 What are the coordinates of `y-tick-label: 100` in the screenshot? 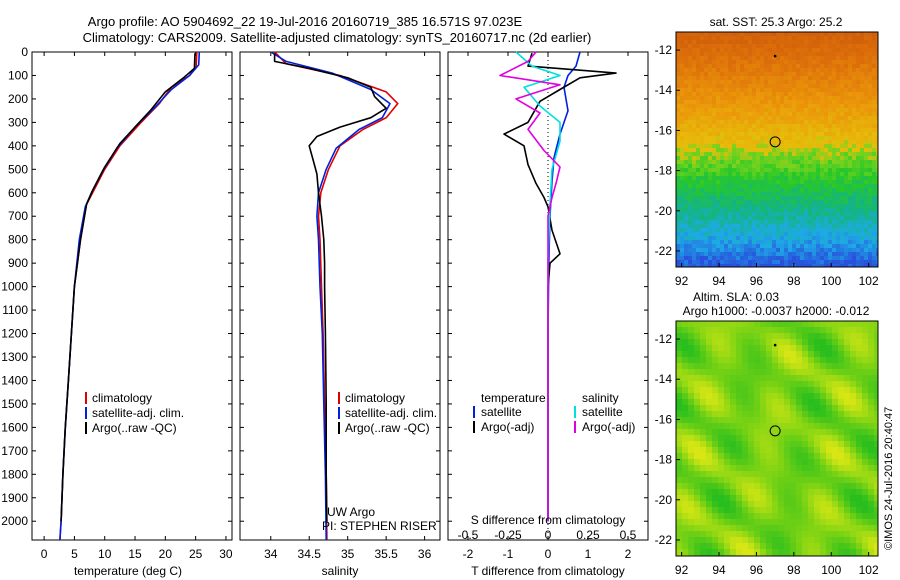 It's located at (18, 75).